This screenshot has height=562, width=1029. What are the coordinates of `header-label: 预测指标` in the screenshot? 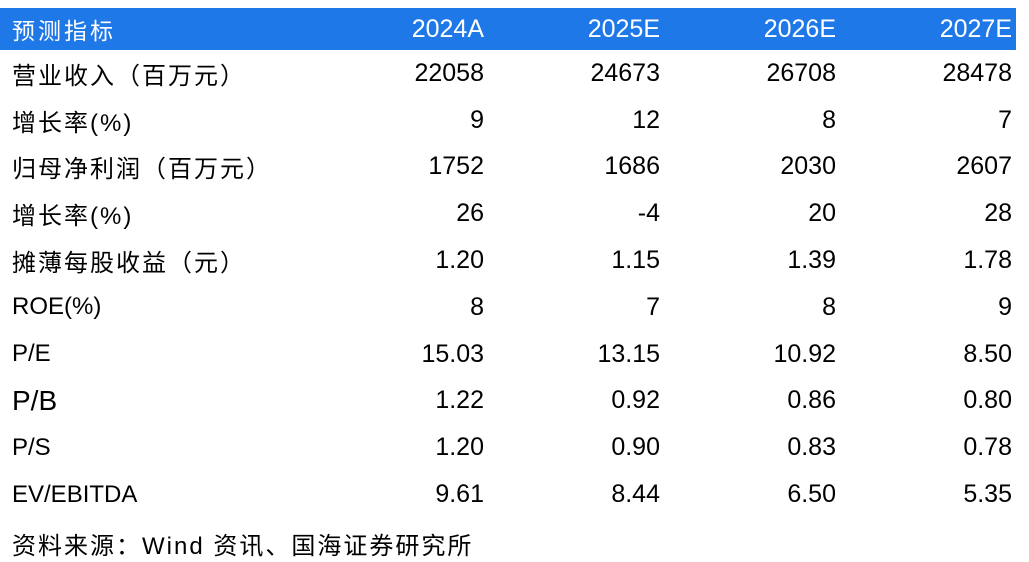 It's located at (64, 31).